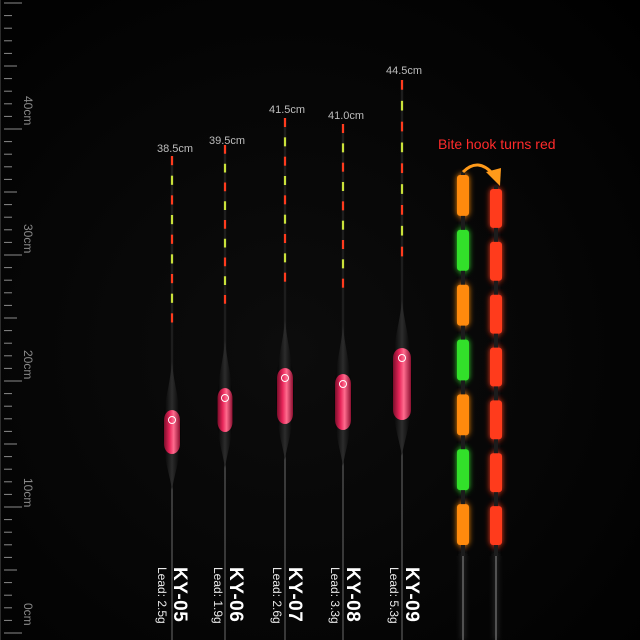  Describe the element at coordinates (394, 595) in the screenshot. I see `lead-weight: Lead: 5.3g` at that location.